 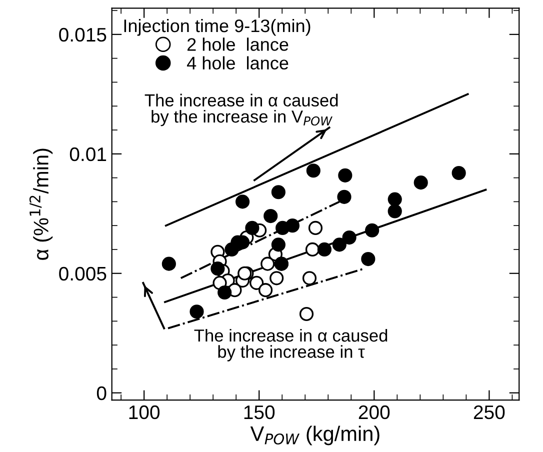 What do you see at coordinates (217, 27) in the screenshot?
I see `legend-title: Injection time 9-13(min)` at bounding box center [217, 27].